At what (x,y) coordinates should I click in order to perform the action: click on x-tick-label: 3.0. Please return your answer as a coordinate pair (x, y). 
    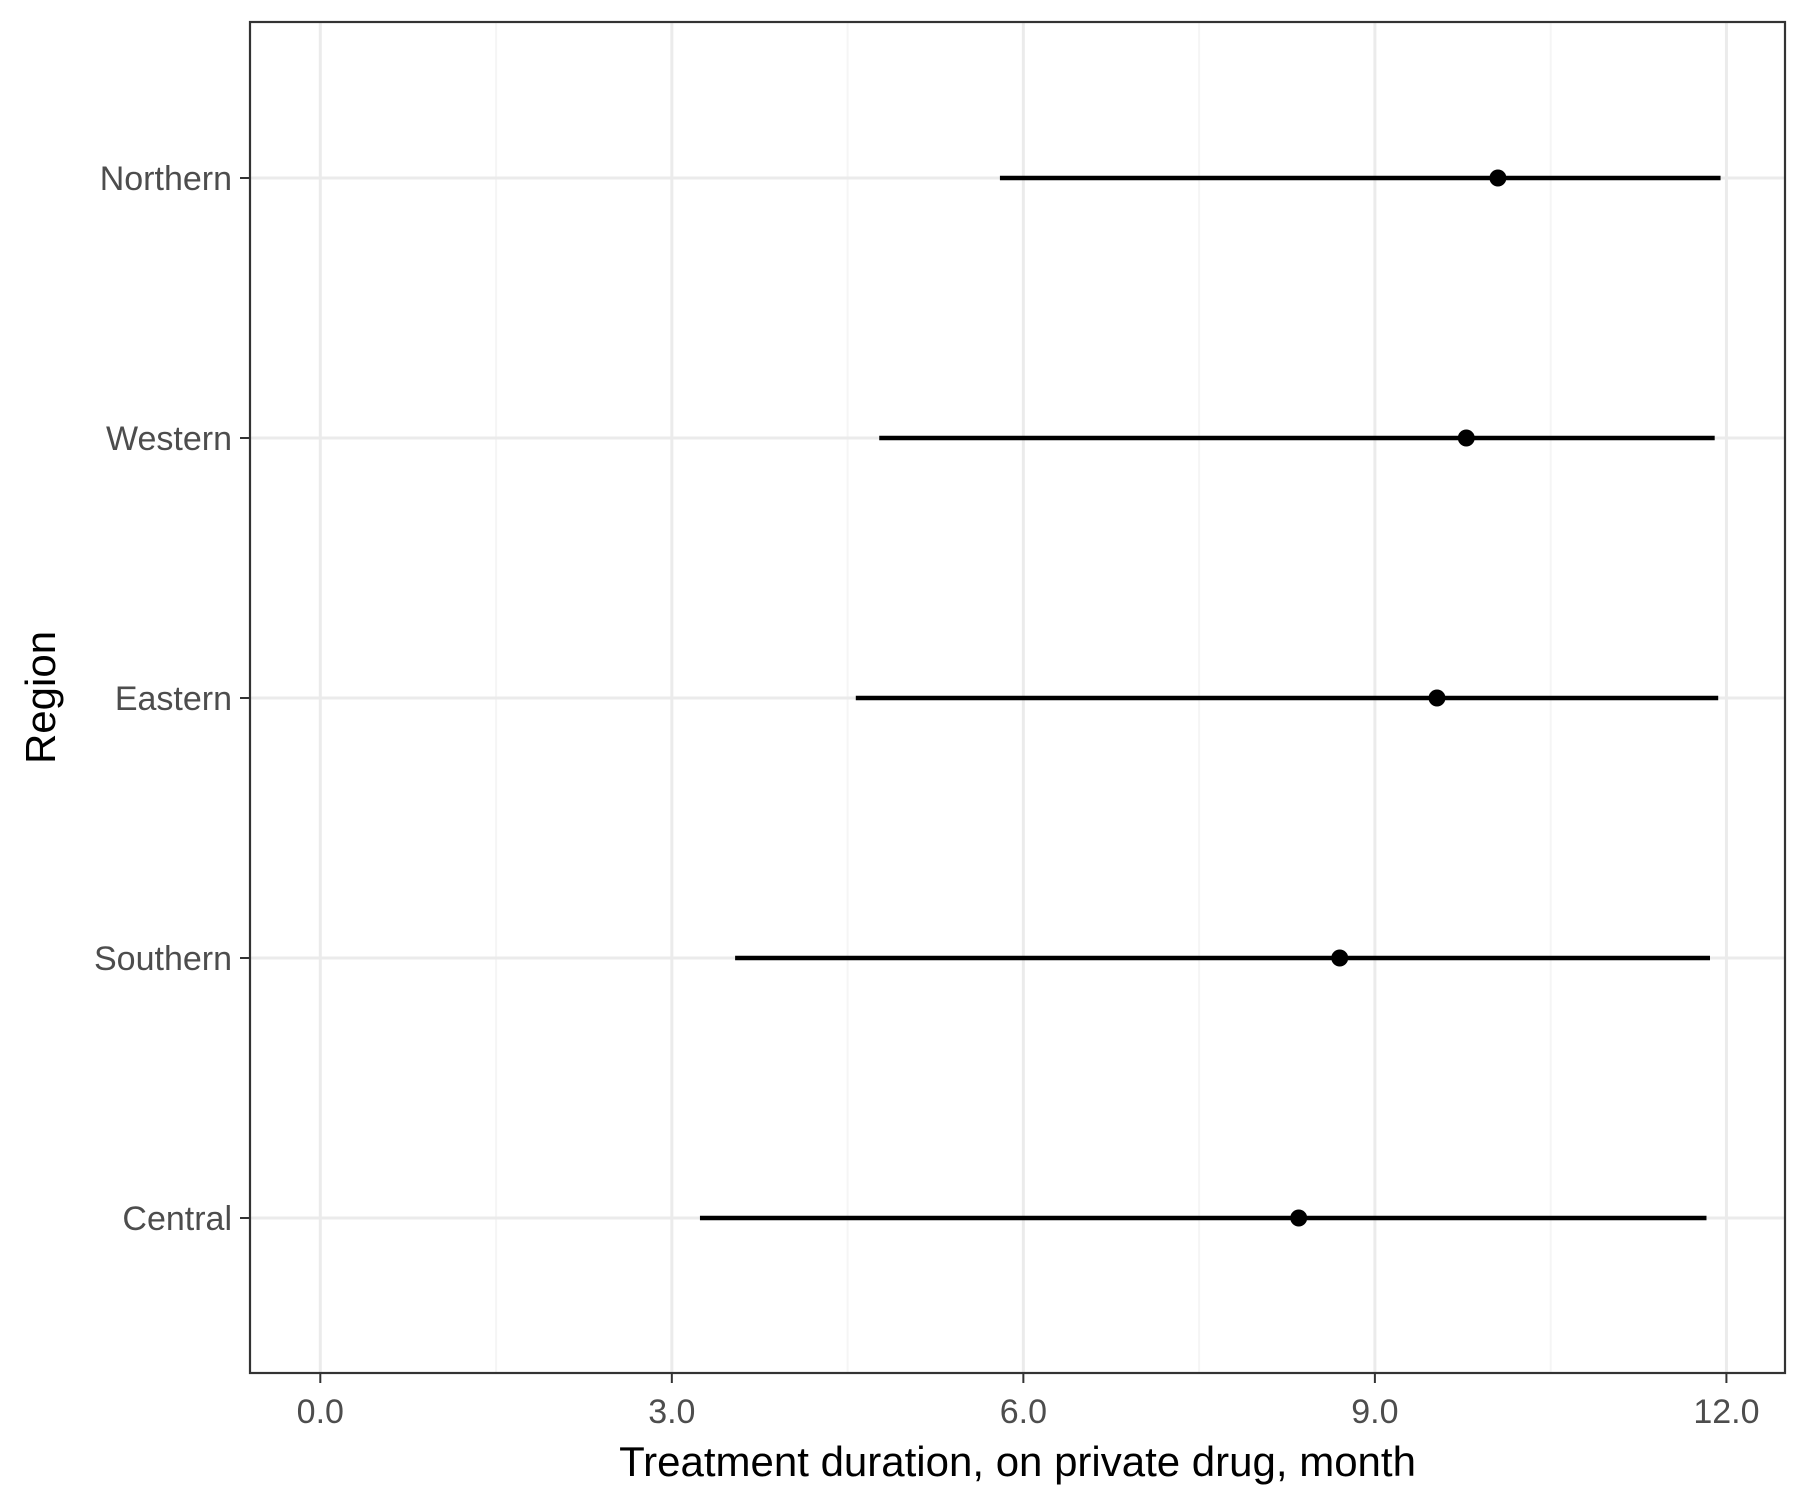
    Looking at the image, I should click on (671, 1412).